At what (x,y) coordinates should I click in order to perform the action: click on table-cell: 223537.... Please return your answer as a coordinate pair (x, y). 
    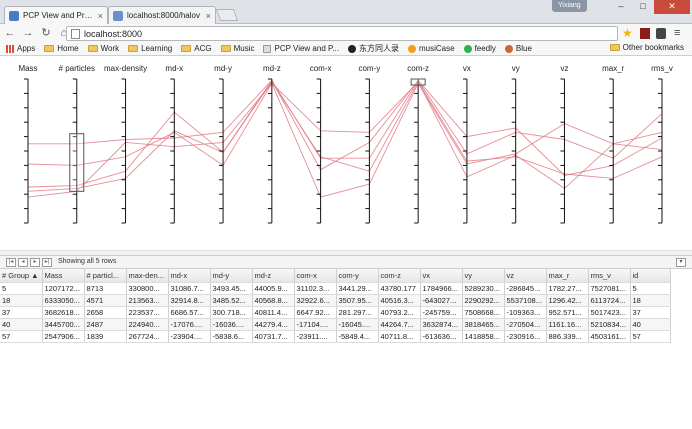
    Looking at the image, I should click on (147, 312).